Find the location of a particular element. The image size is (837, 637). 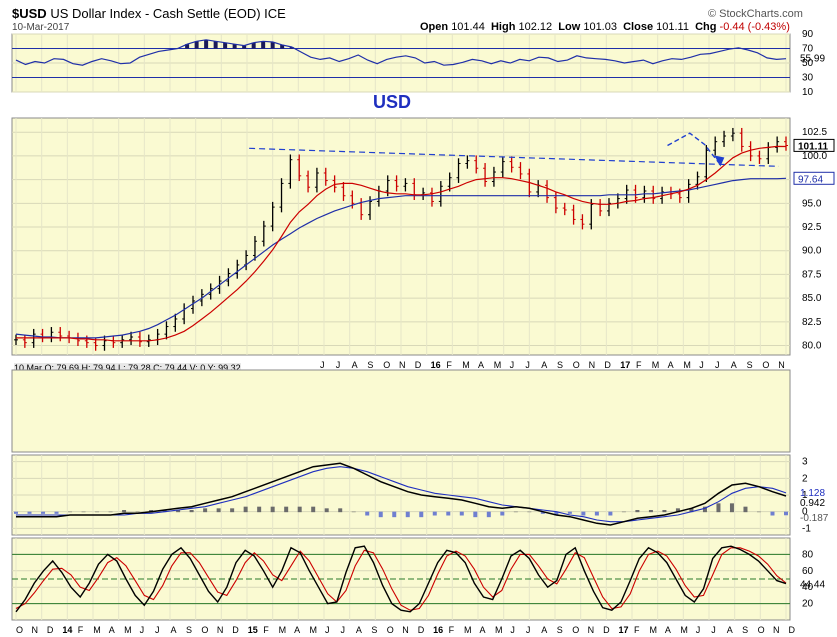

macd-tick-label: 0 is located at coordinates (805, 512).